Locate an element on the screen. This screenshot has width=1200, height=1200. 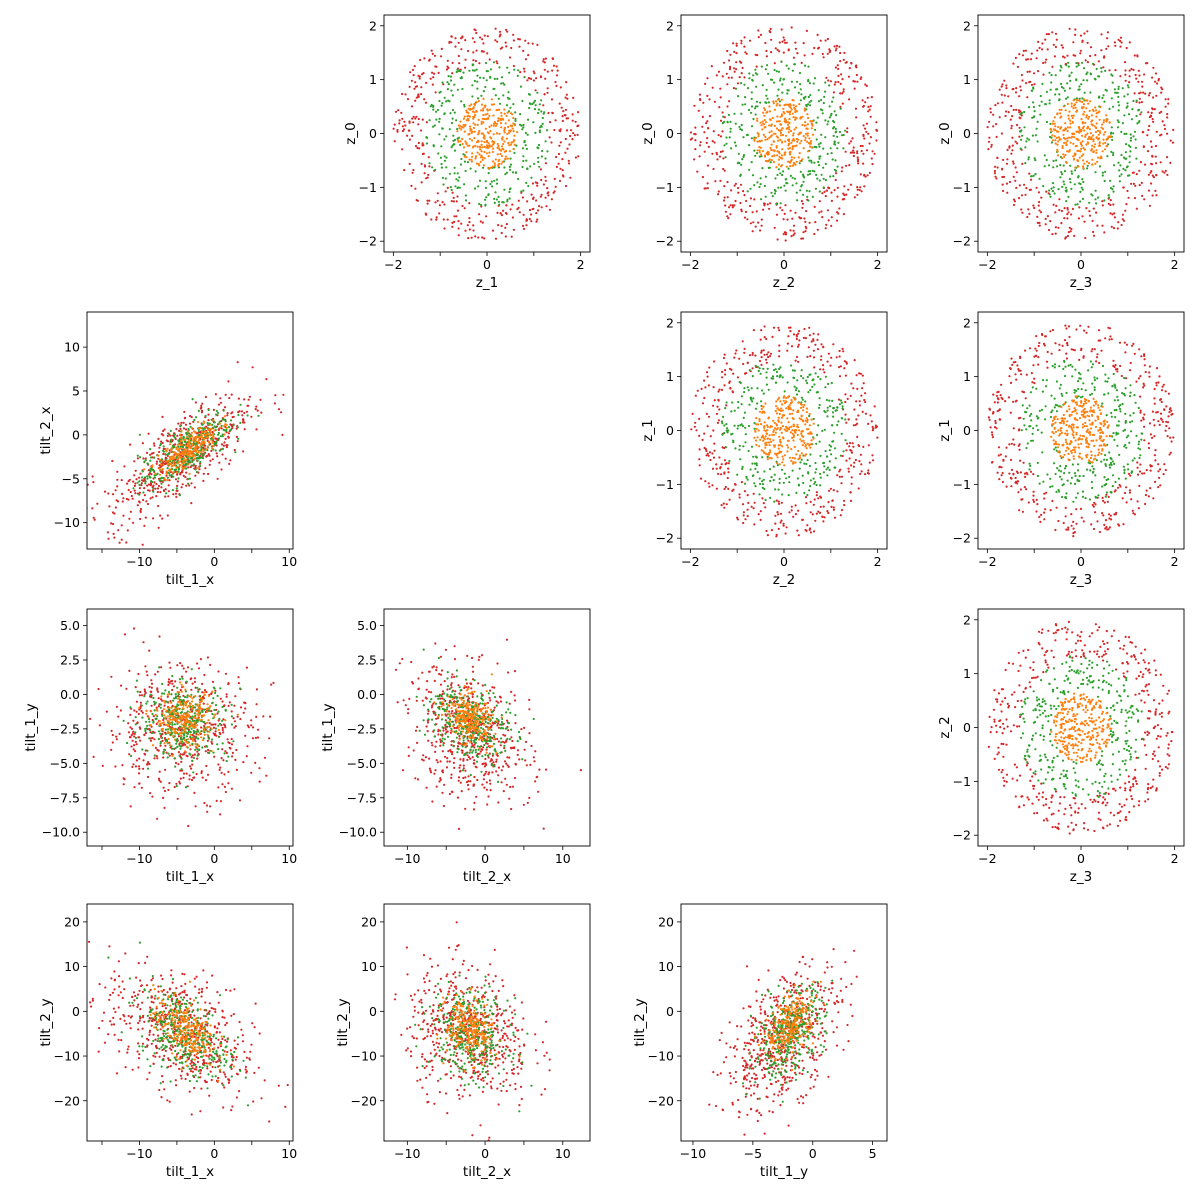
points-layer is located at coordinates (486, 133).